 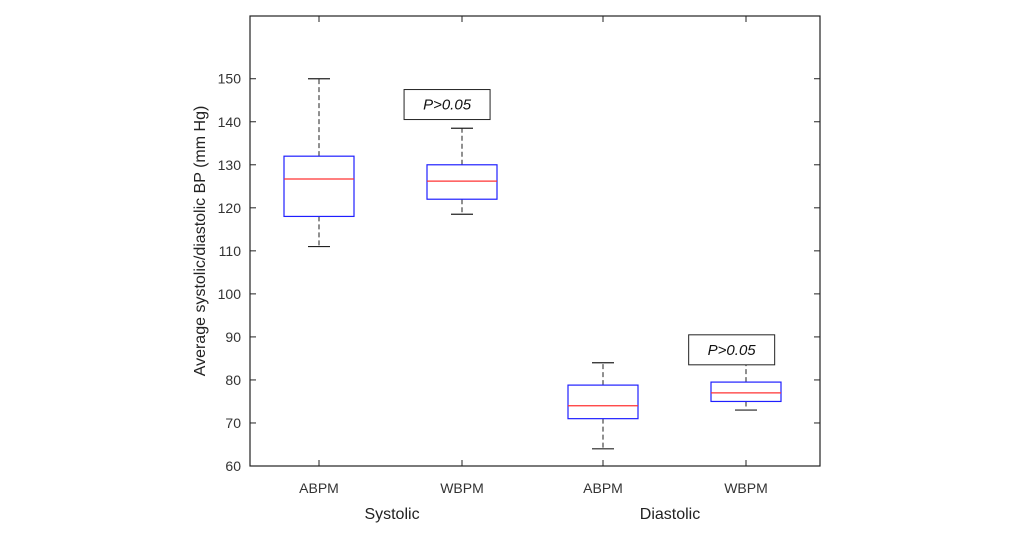 I want to click on p-value-annotation-2: P>0.05, so click(x=732, y=350).